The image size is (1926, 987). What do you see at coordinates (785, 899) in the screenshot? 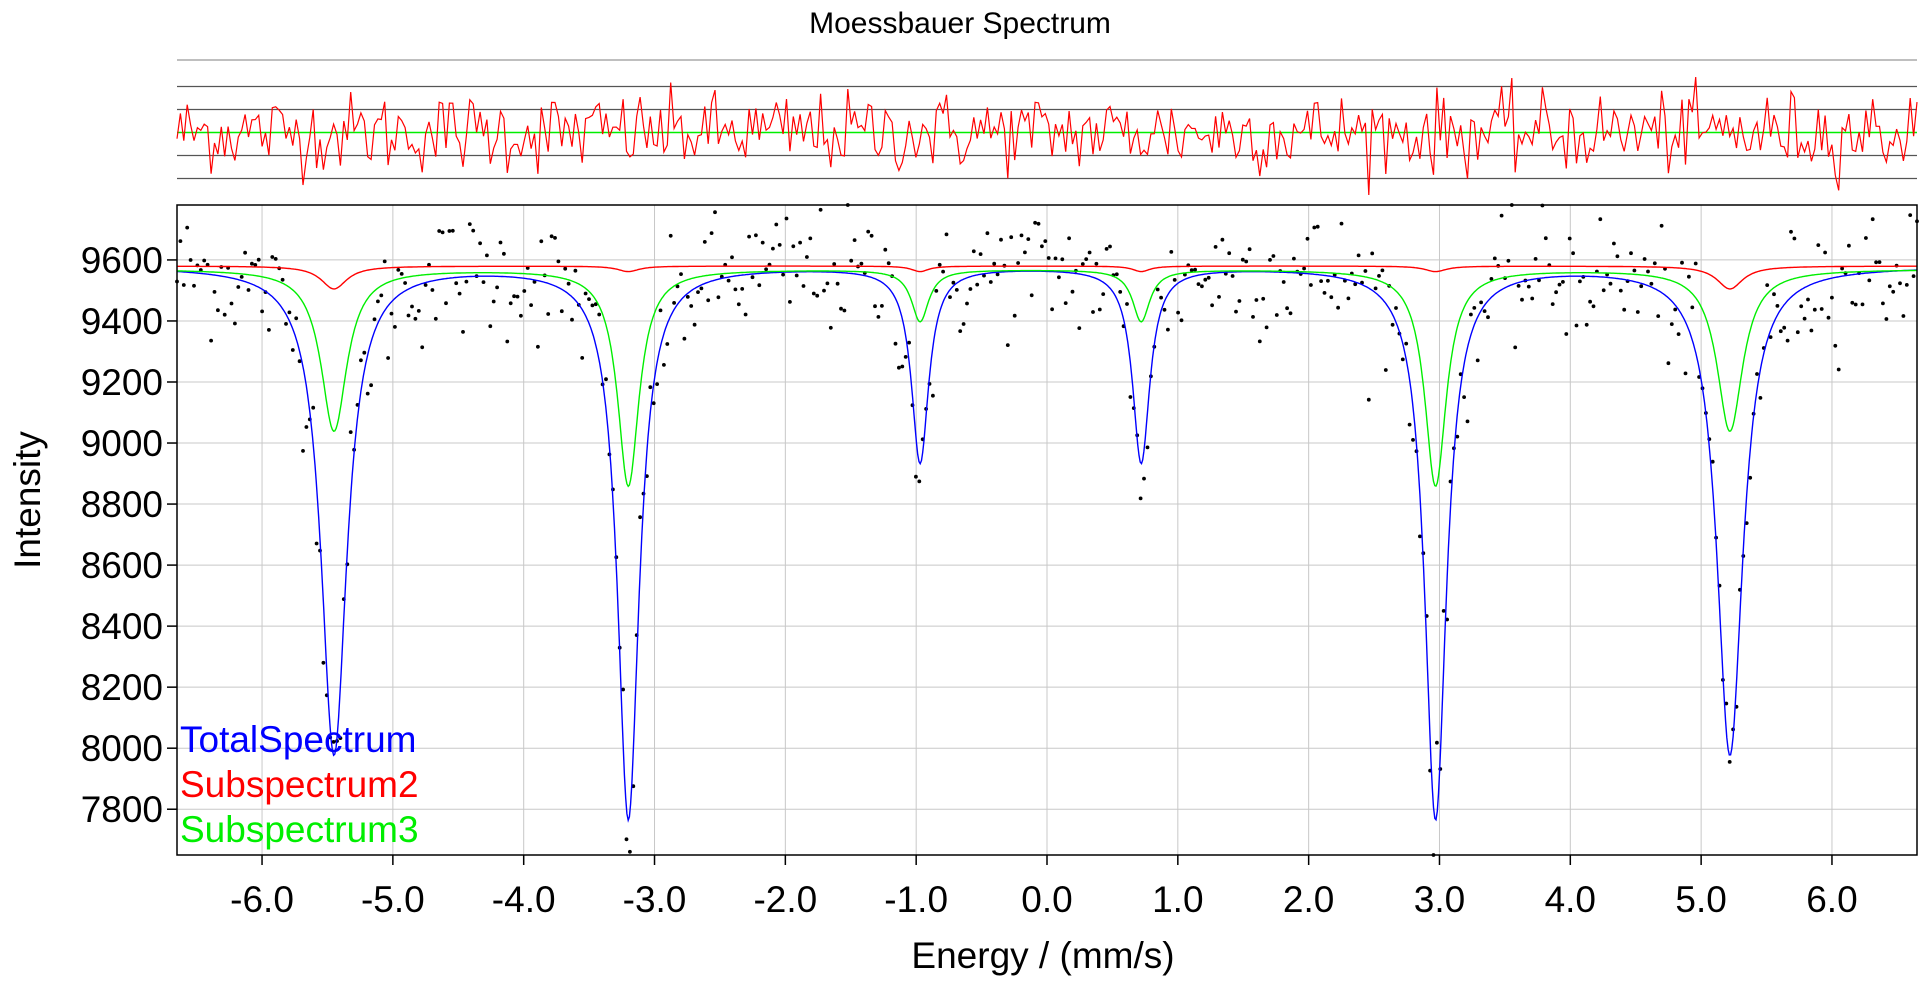
I see `x-tick-label: -2.0` at bounding box center [785, 899].